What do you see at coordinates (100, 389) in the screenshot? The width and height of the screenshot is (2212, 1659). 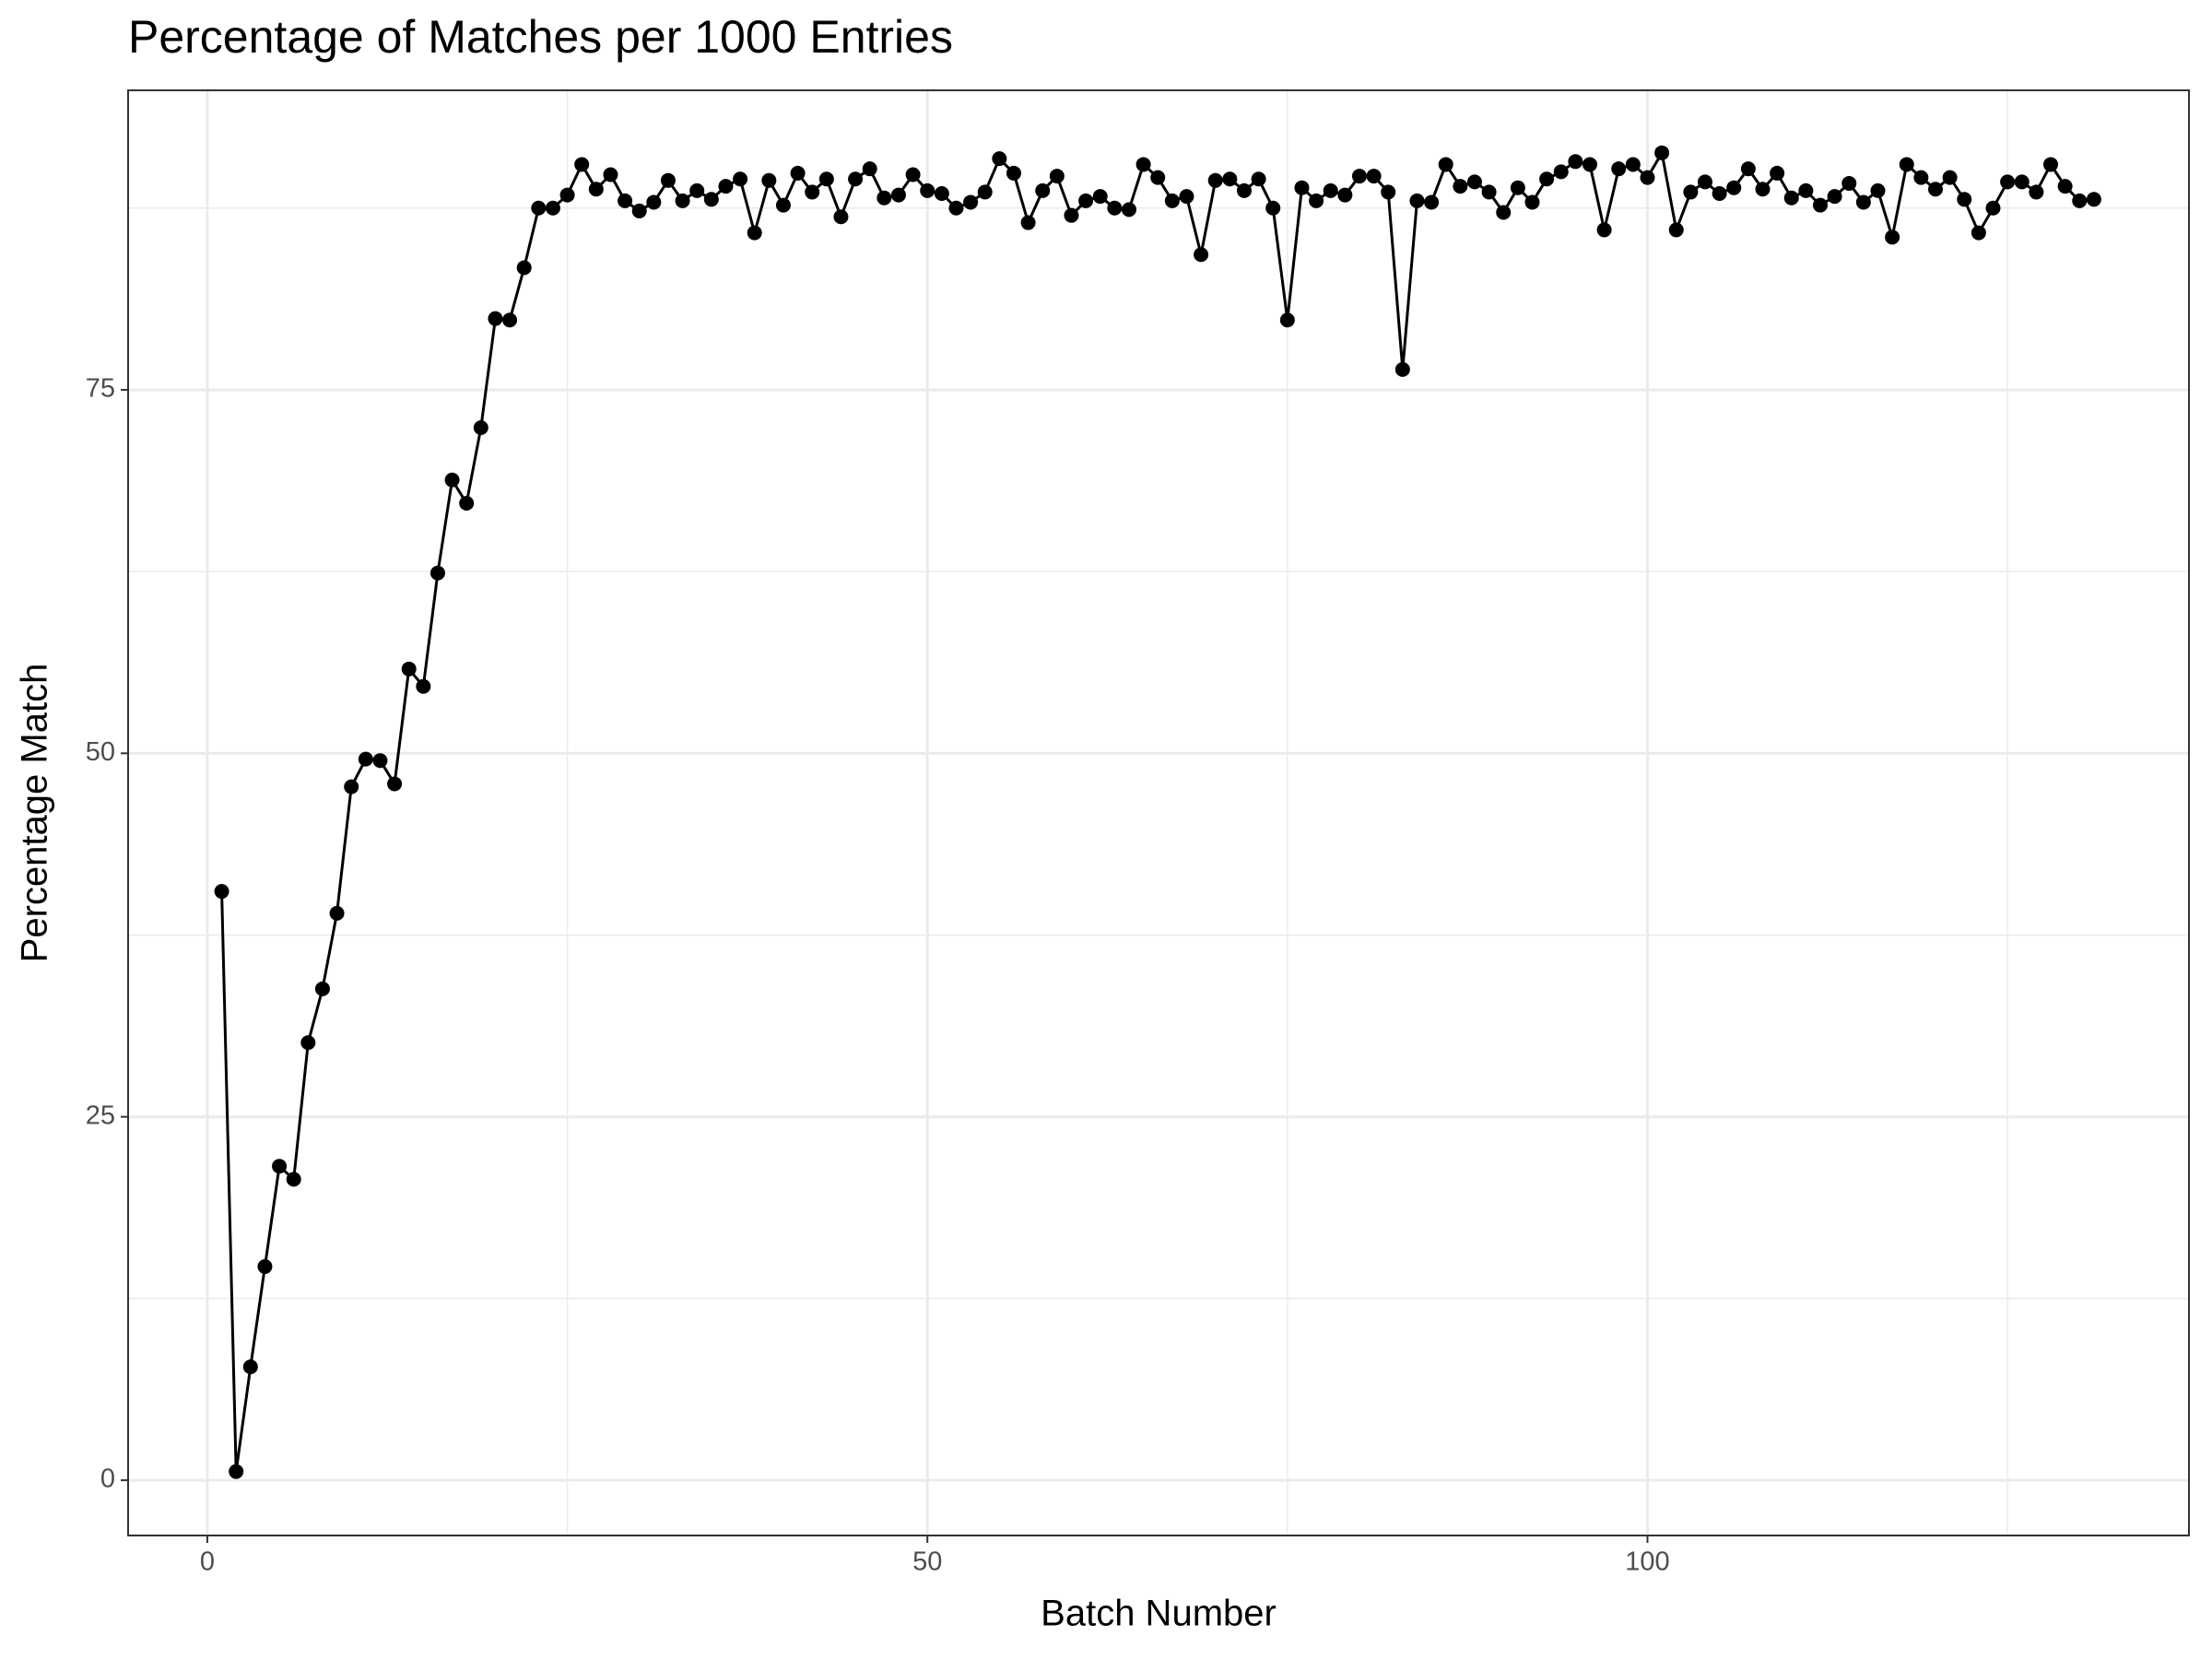 I see `y-tick-label: 75` at bounding box center [100, 389].